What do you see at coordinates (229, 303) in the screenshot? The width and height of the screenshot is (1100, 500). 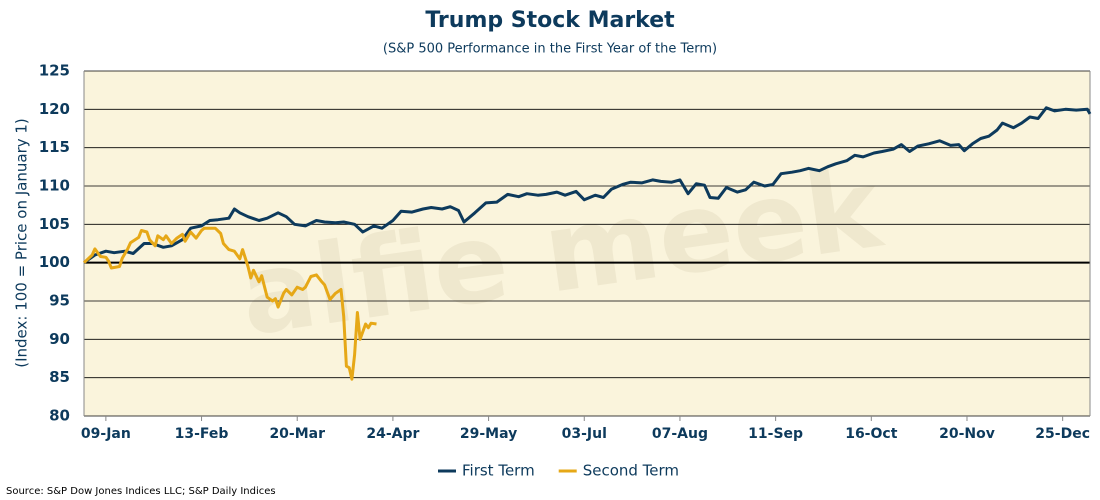 I see `line-series` at bounding box center [229, 303].